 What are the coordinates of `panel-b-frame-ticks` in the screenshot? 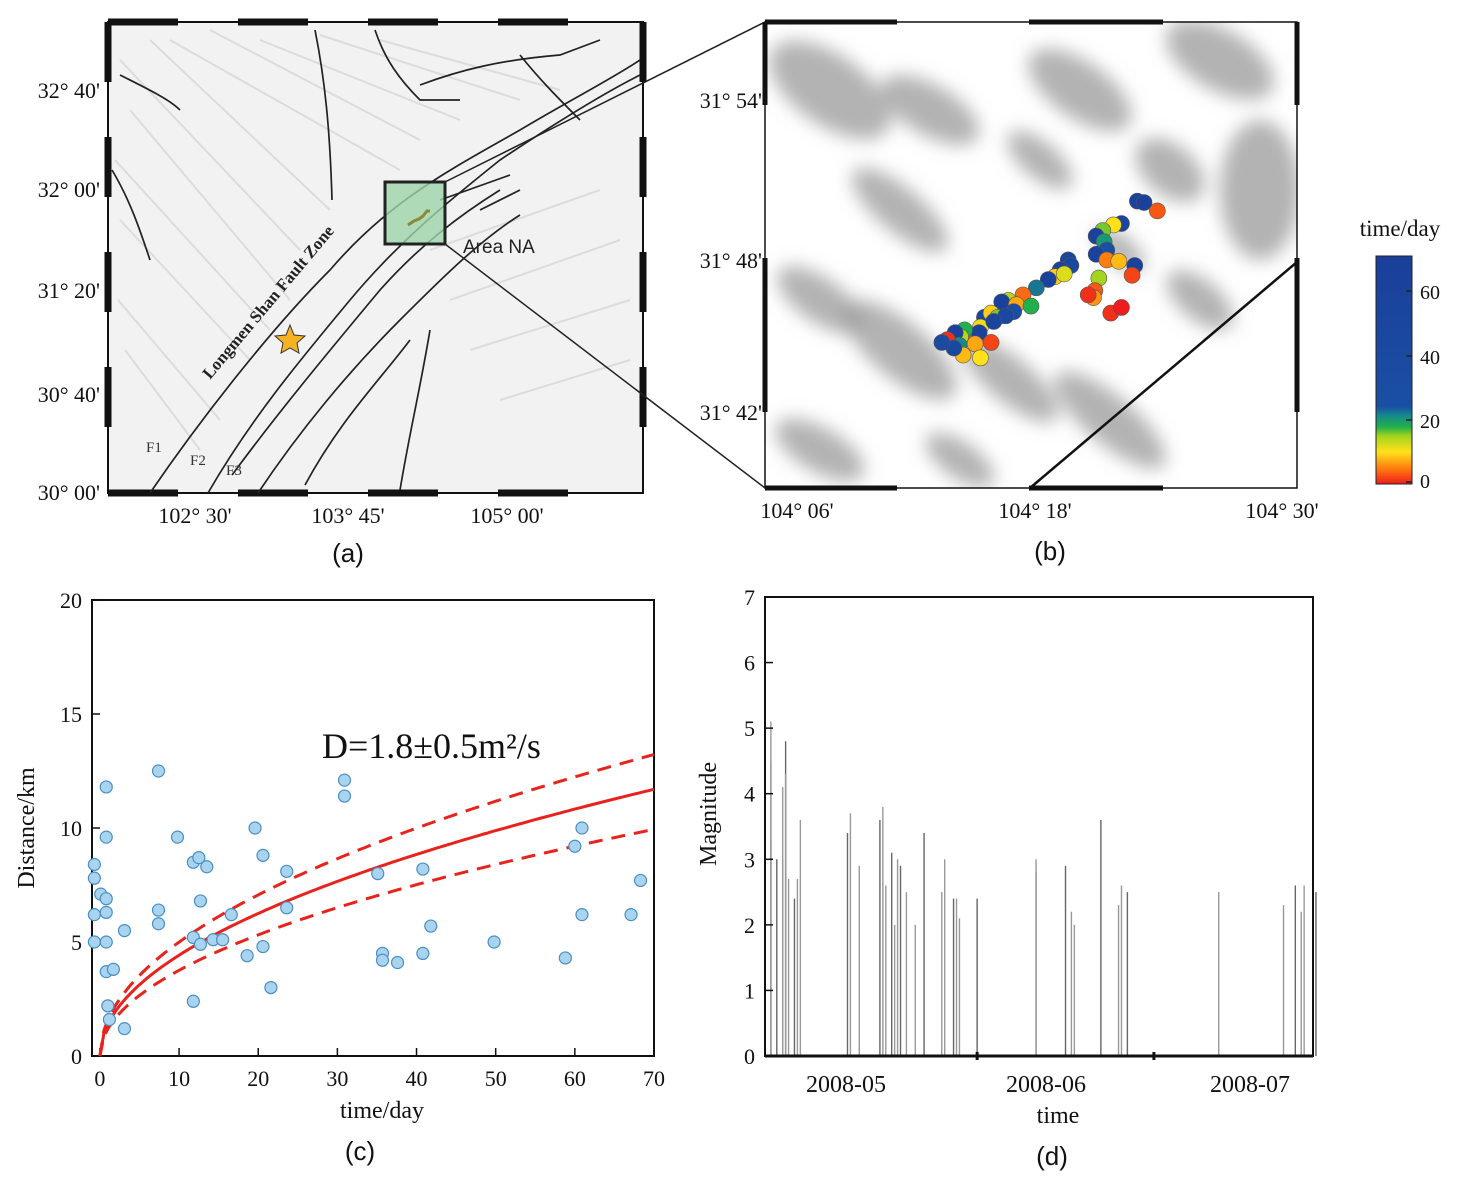 It's located at (1031, 255).